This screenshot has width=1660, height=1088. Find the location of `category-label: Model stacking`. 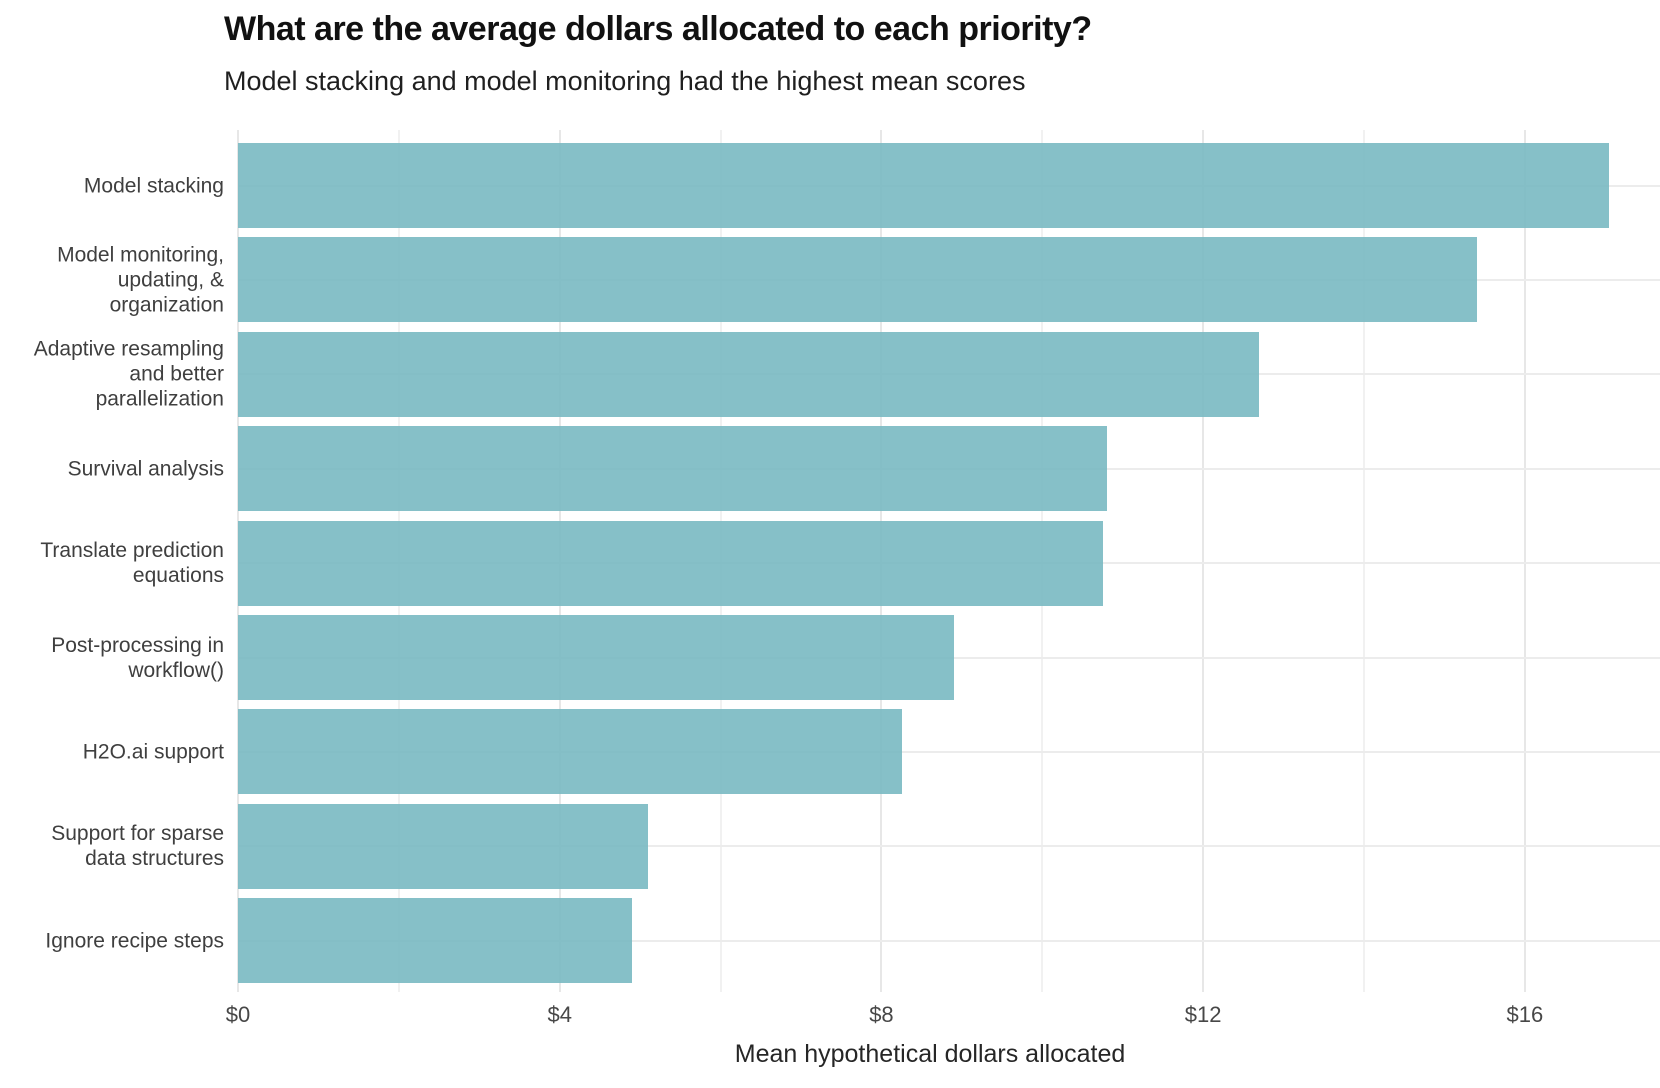

category-label: Model stacking is located at coordinates (153, 185).